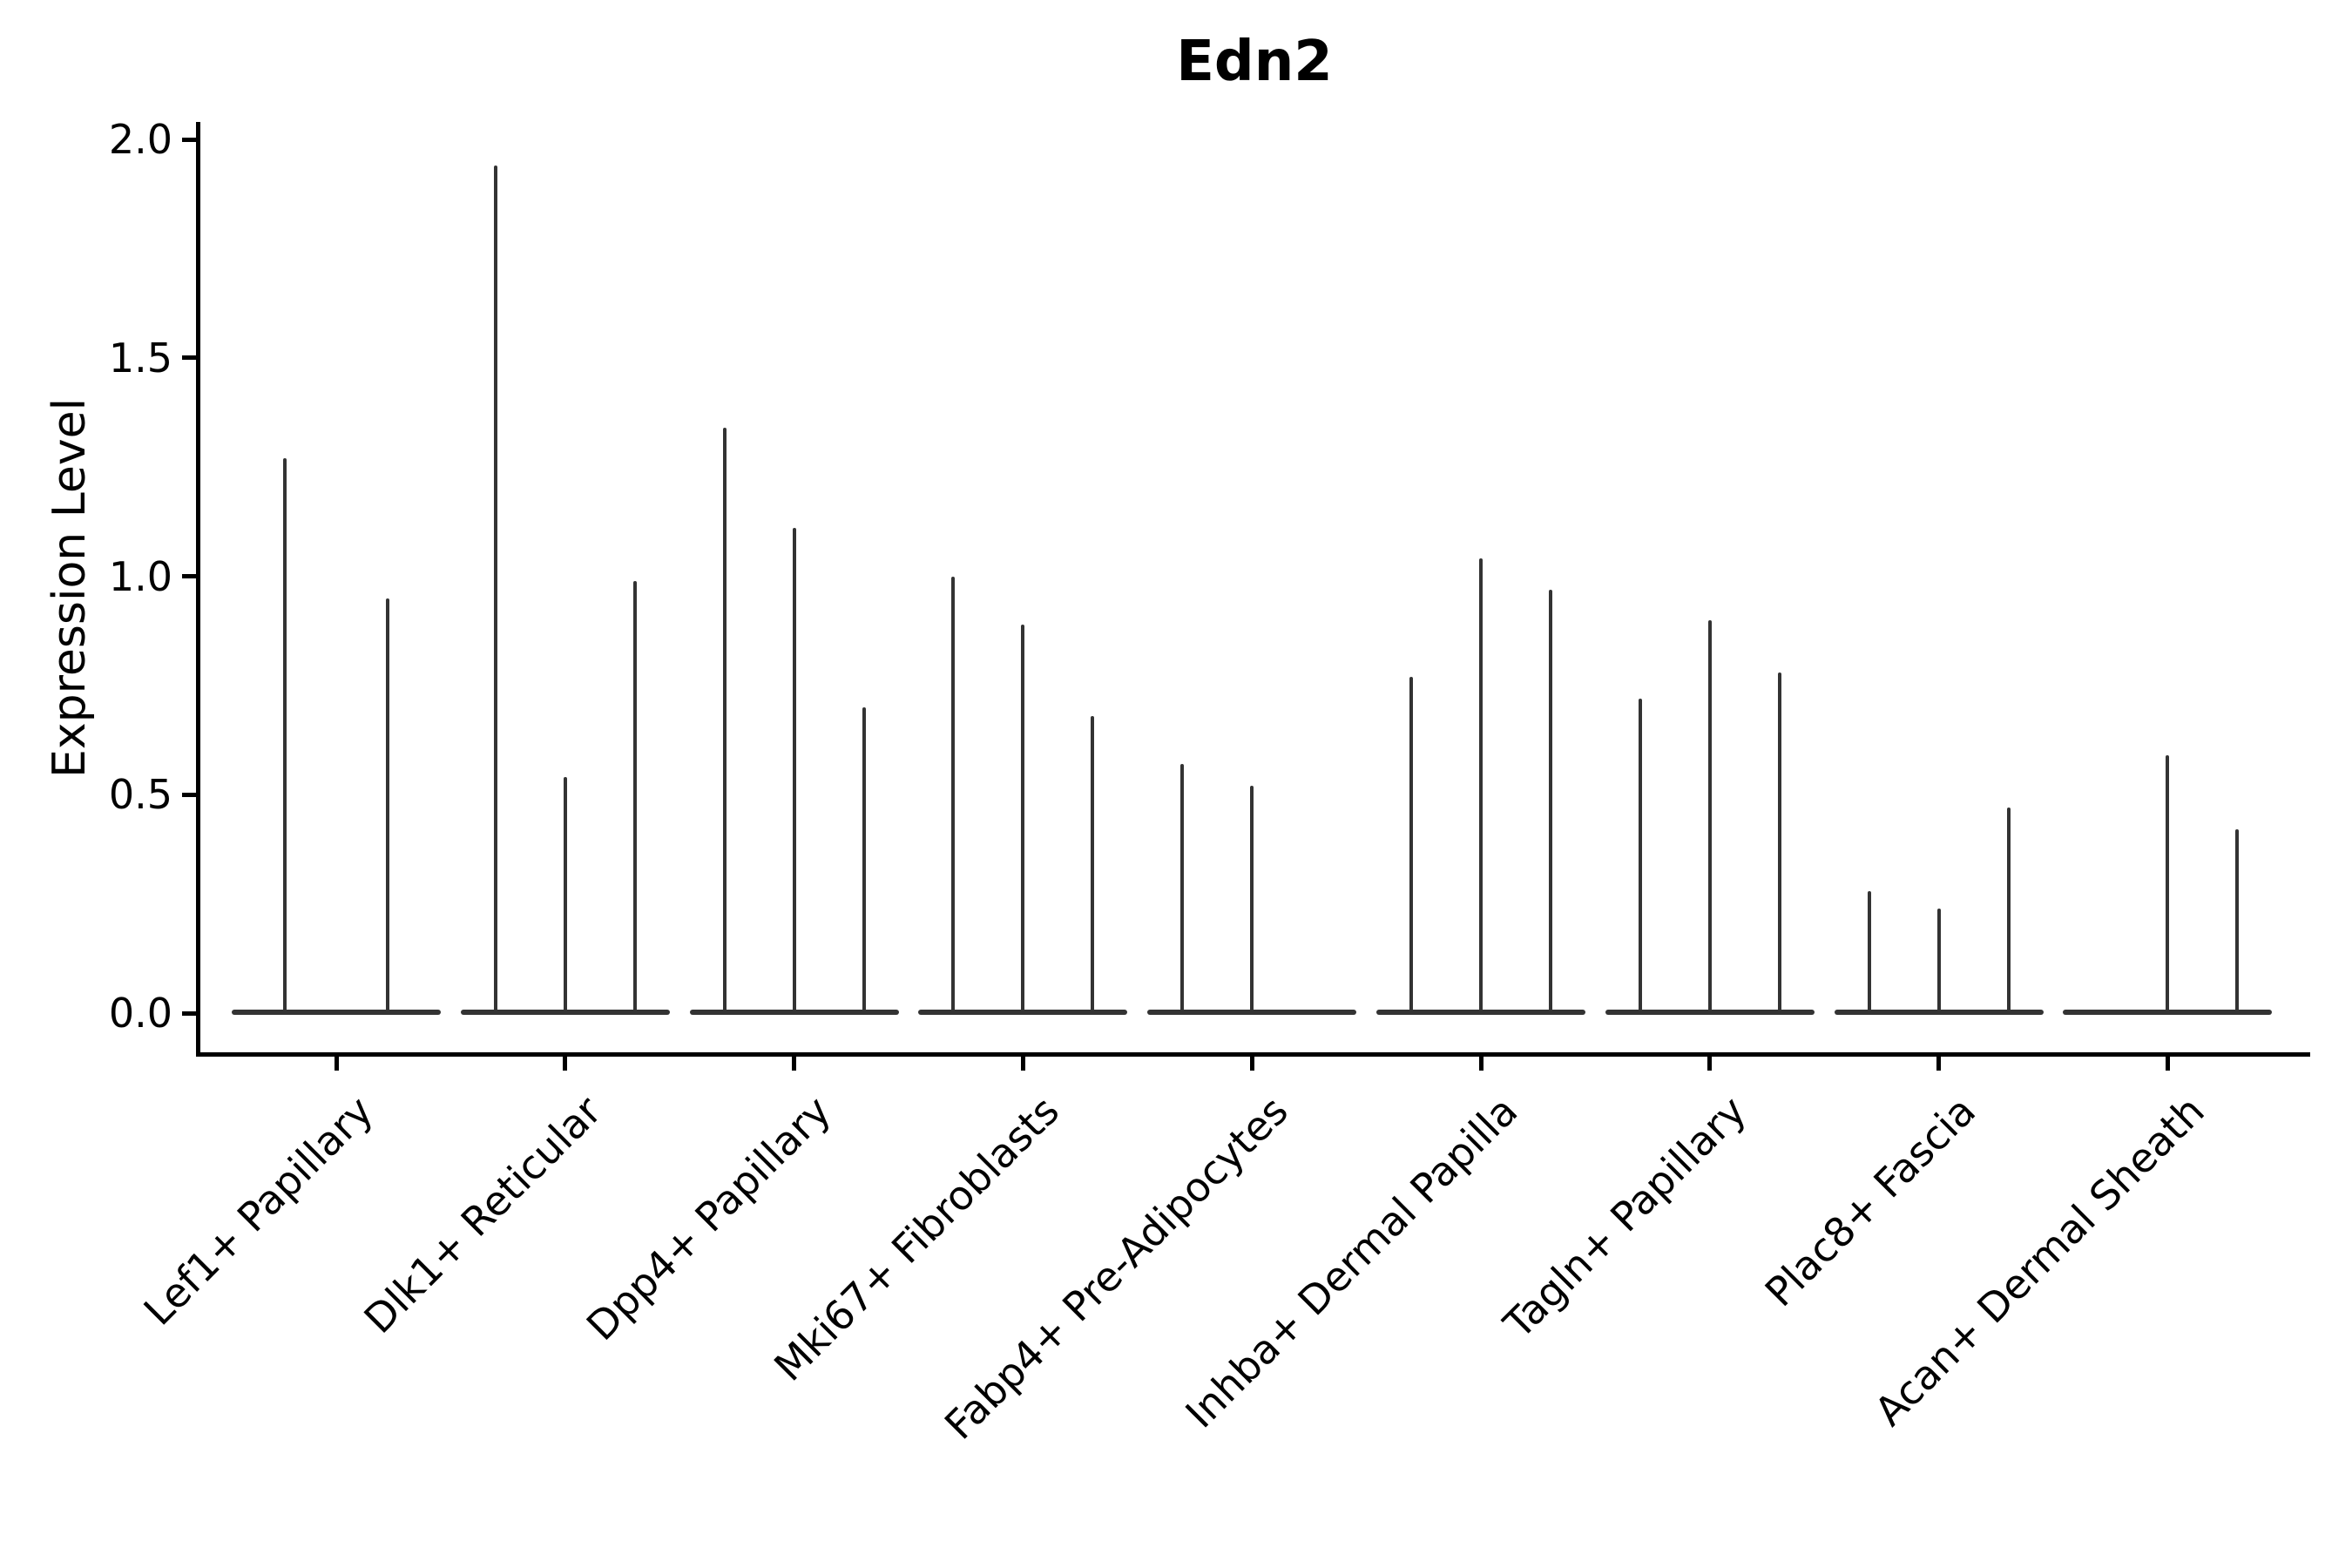 The height and width of the screenshot is (1568, 2352). I want to click on y-tick-label: 1.5, so click(140, 358).